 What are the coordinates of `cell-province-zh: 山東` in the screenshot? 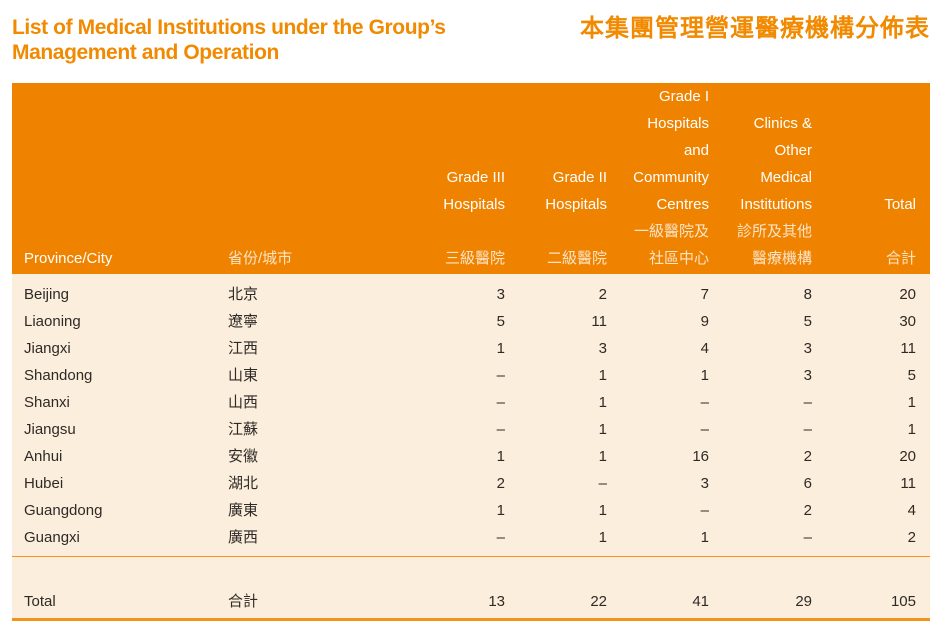 It's located at (243, 375).